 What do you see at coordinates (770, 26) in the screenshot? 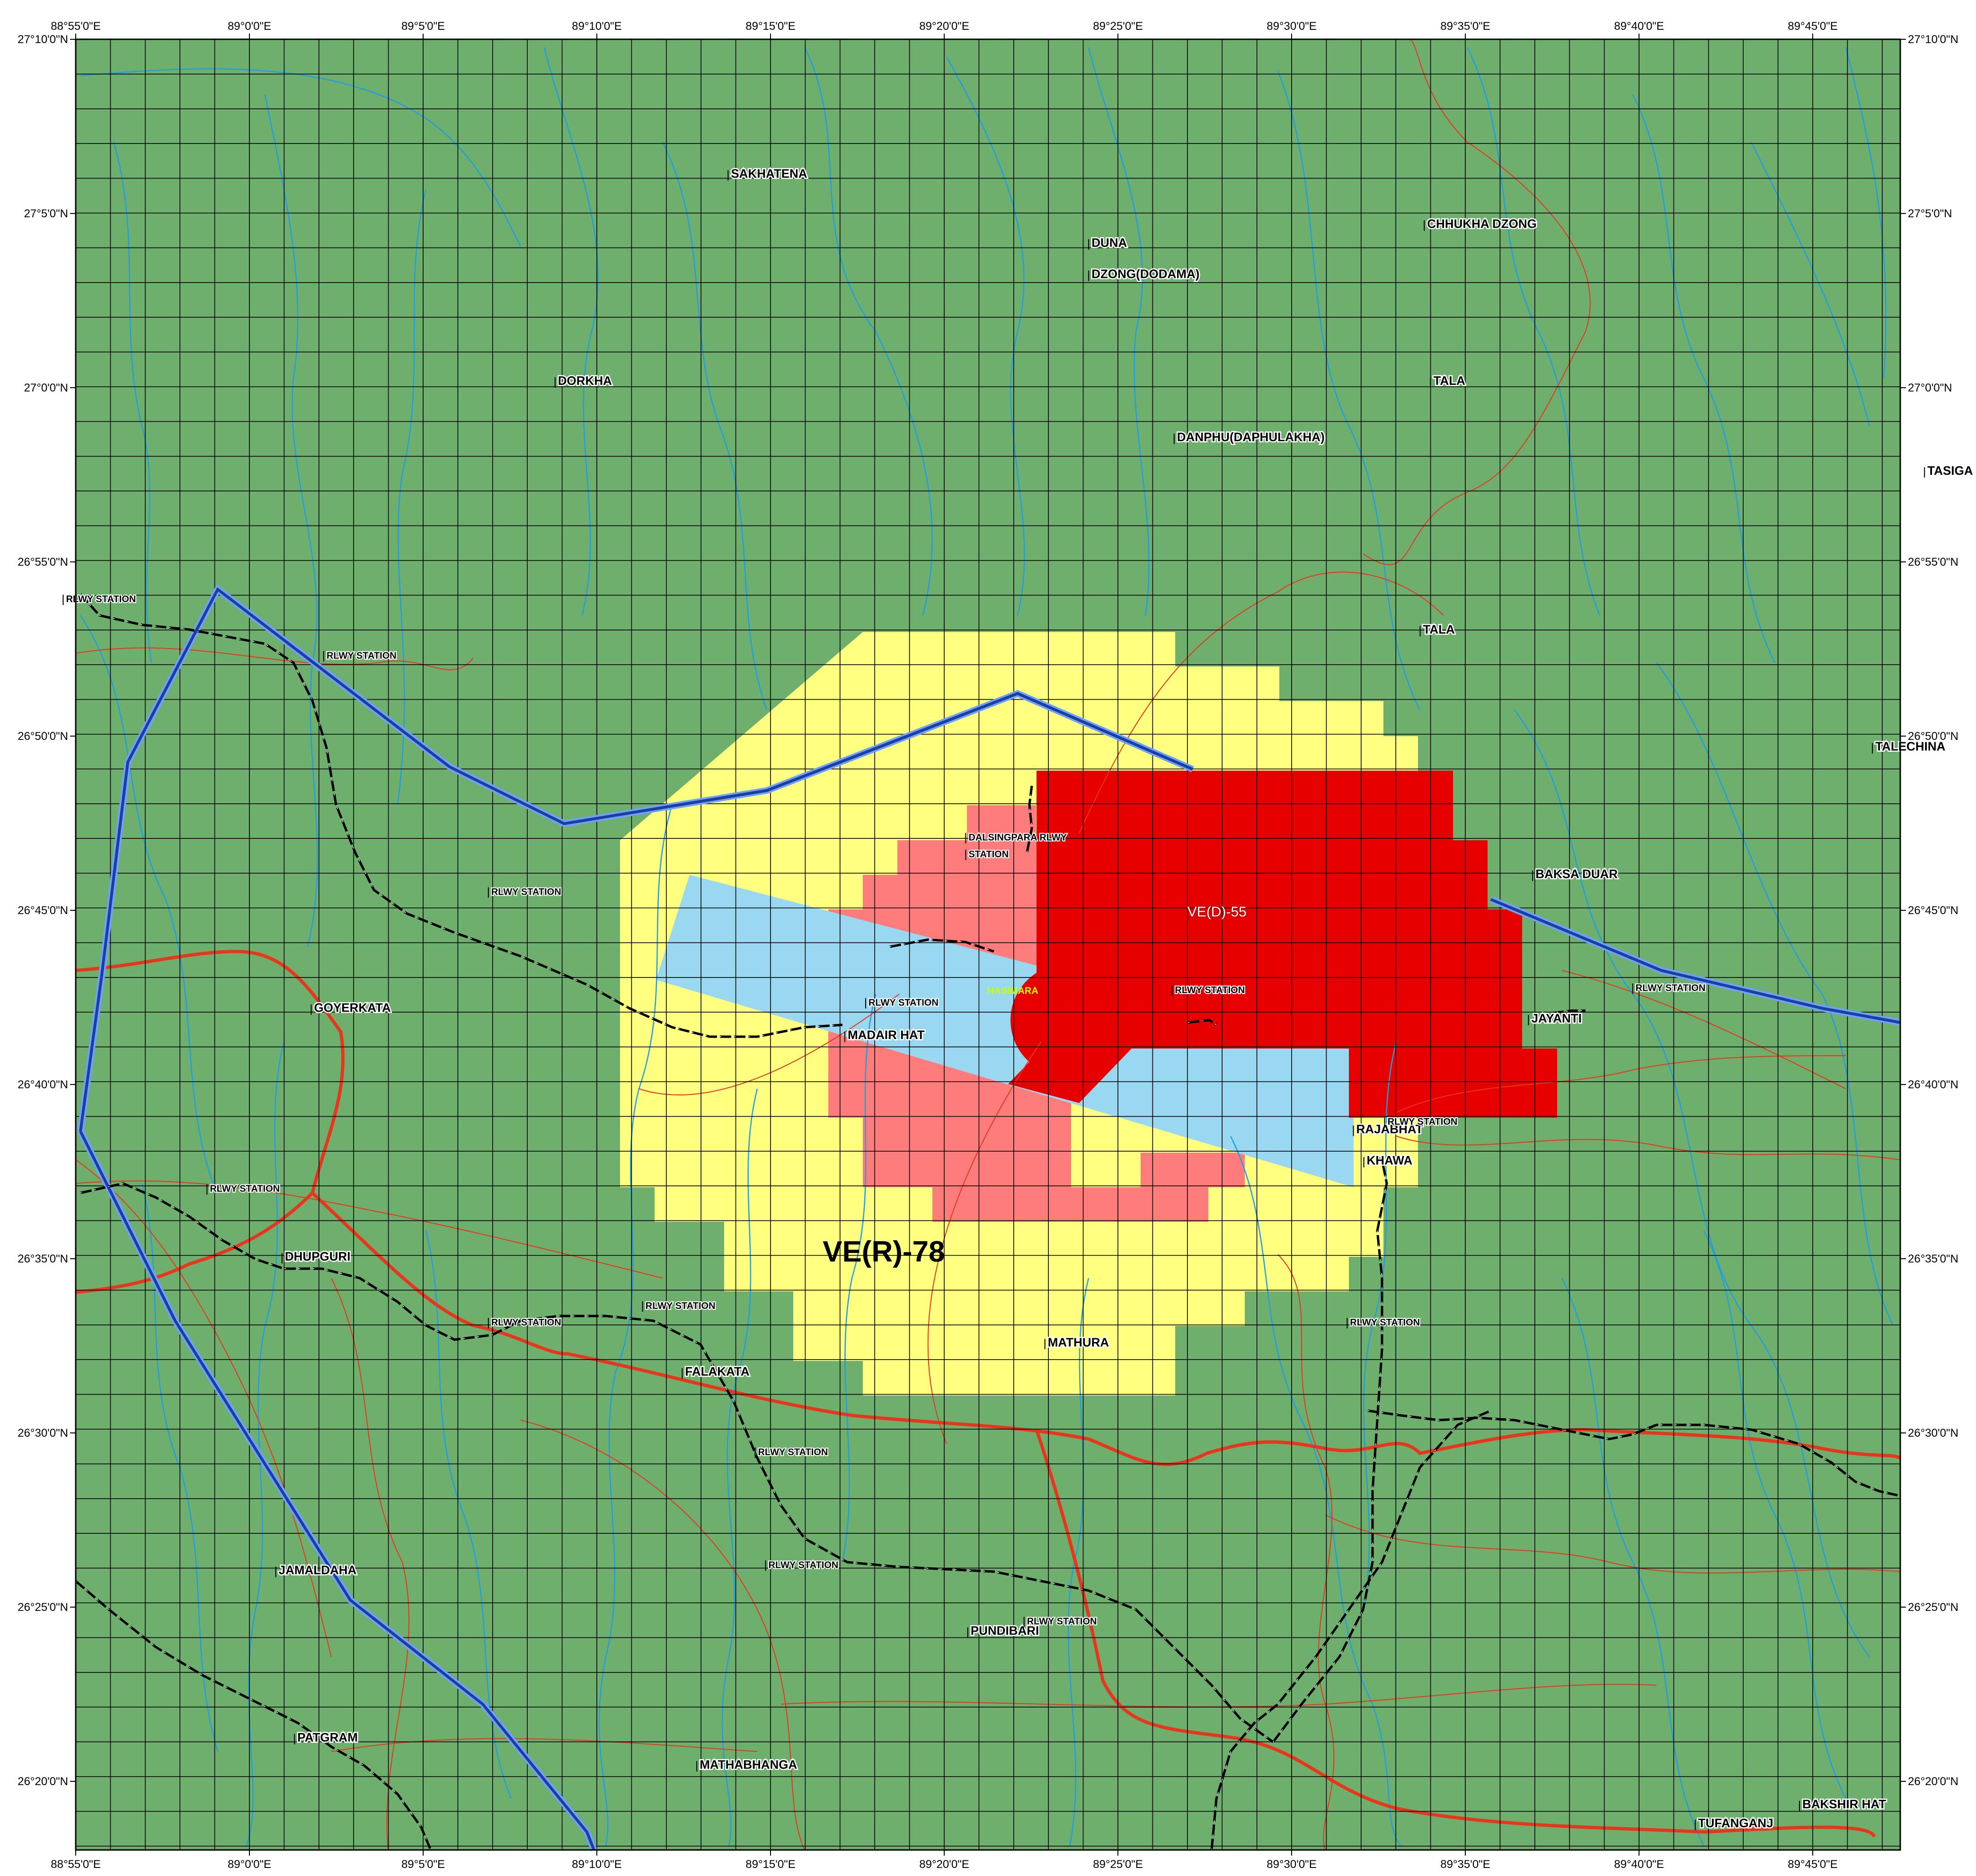
I see `lon-tick-top-4: 89°15'0"E` at bounding box center [770, 26].